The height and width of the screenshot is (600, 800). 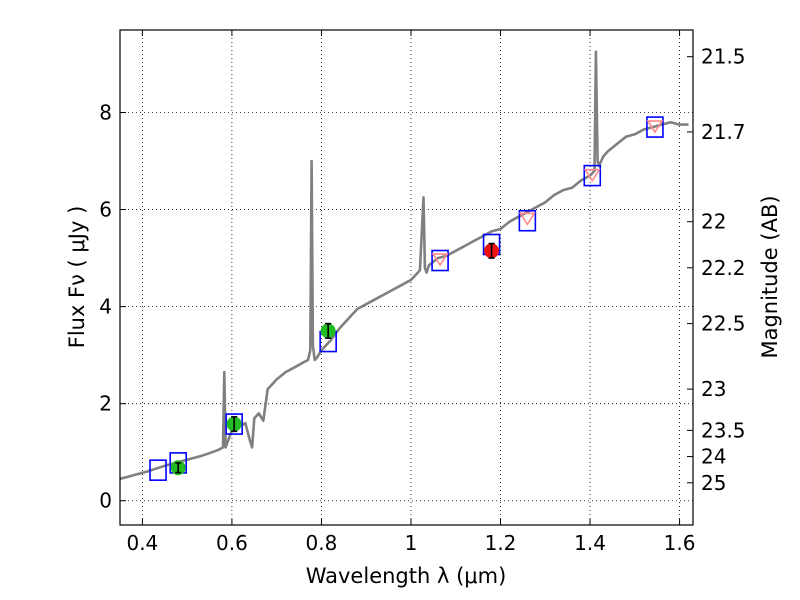 I want to click on x-tick-label: 1, so click(x=411, y=543).